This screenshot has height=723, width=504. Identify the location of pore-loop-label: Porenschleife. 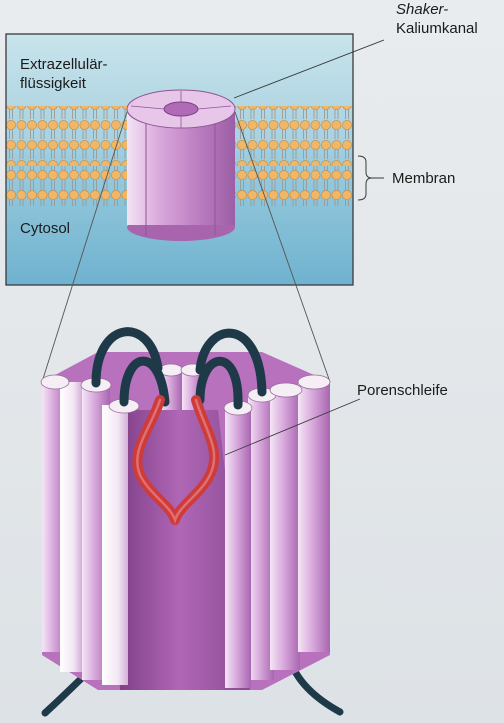
(402, 390).